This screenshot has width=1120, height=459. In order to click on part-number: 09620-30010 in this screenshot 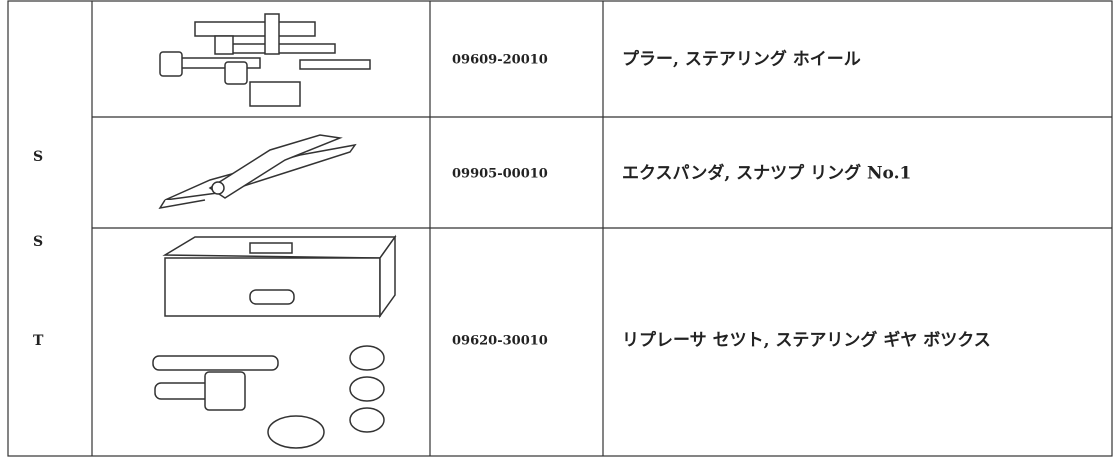, I will do `click(500, 341)`.